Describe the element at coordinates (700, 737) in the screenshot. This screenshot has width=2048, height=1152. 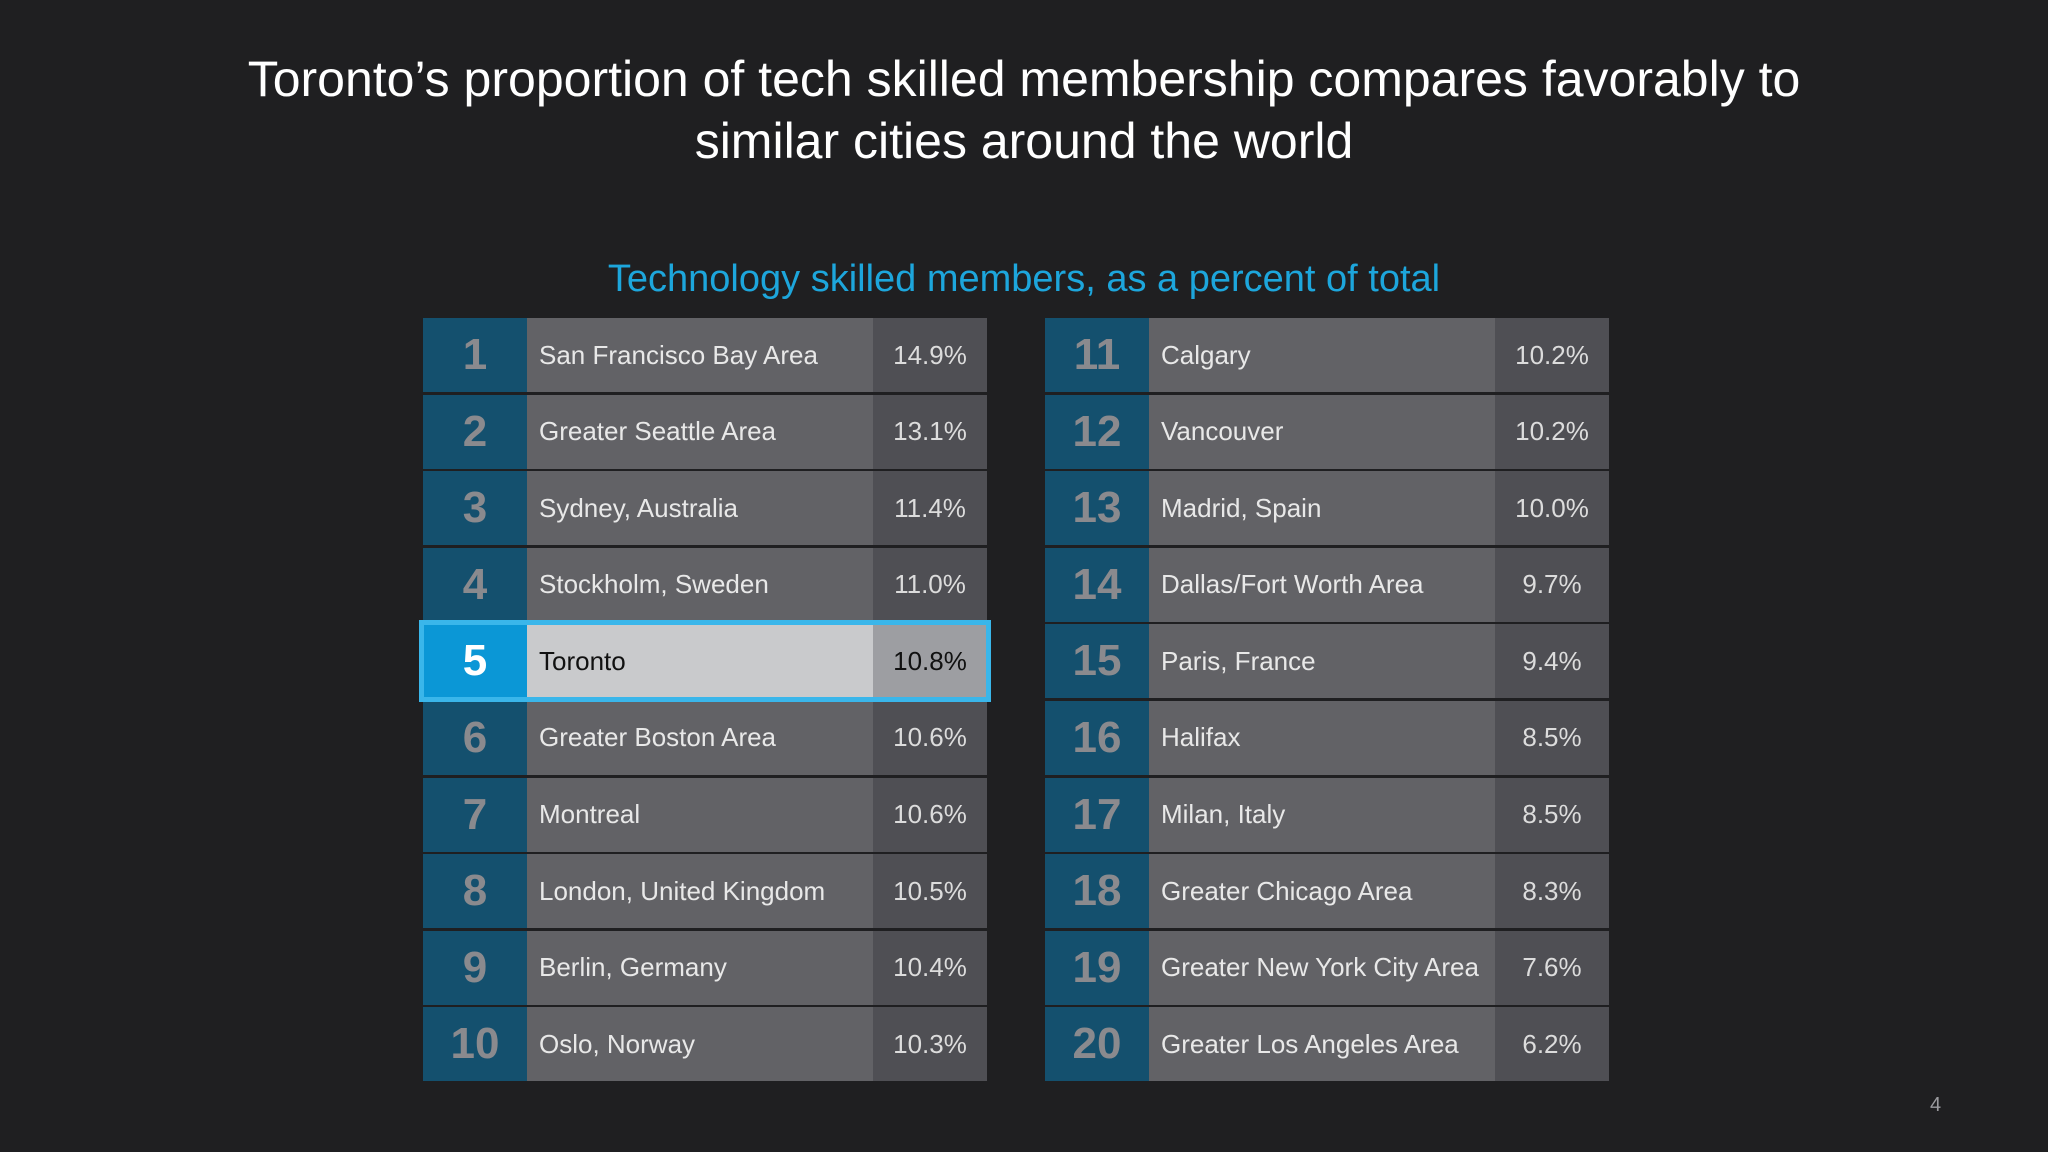
I see `city-cell: Greater Boston Area` at that location.